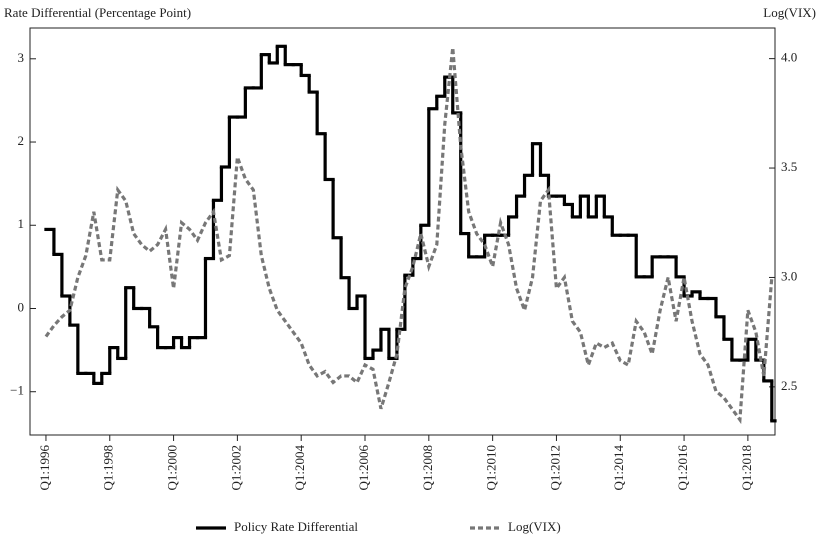 This screenshot has width=820, height=543. Describe the element at coordinates (97, 12) in the screenshot. I see `y-axis-label: Rate Differential (Percentage Point)` at that location.